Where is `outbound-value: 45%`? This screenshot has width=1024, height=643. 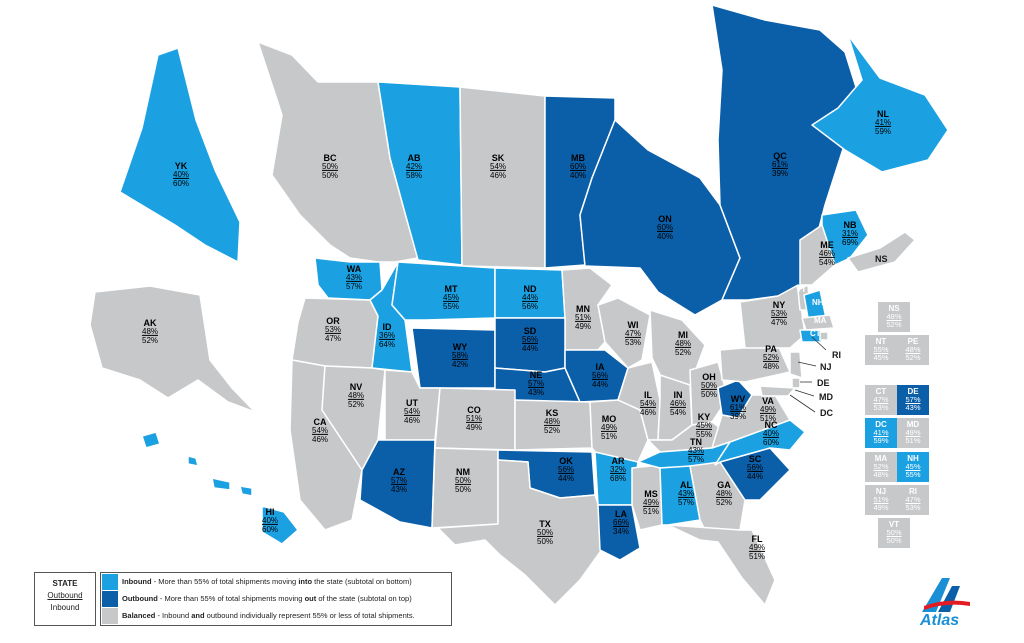
outbound-value: 45% is located at coordinates (913, 467).